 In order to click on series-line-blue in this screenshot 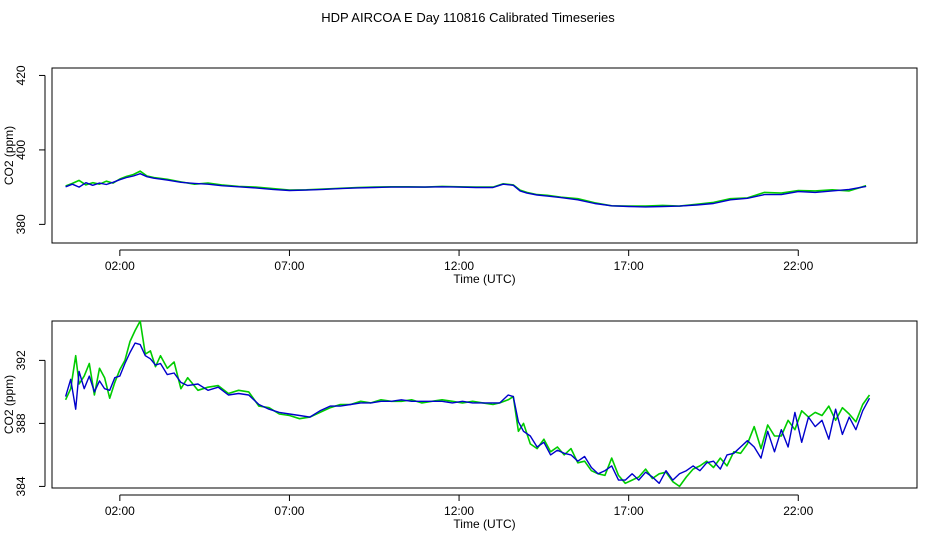, I will do `click(466, 190)`.